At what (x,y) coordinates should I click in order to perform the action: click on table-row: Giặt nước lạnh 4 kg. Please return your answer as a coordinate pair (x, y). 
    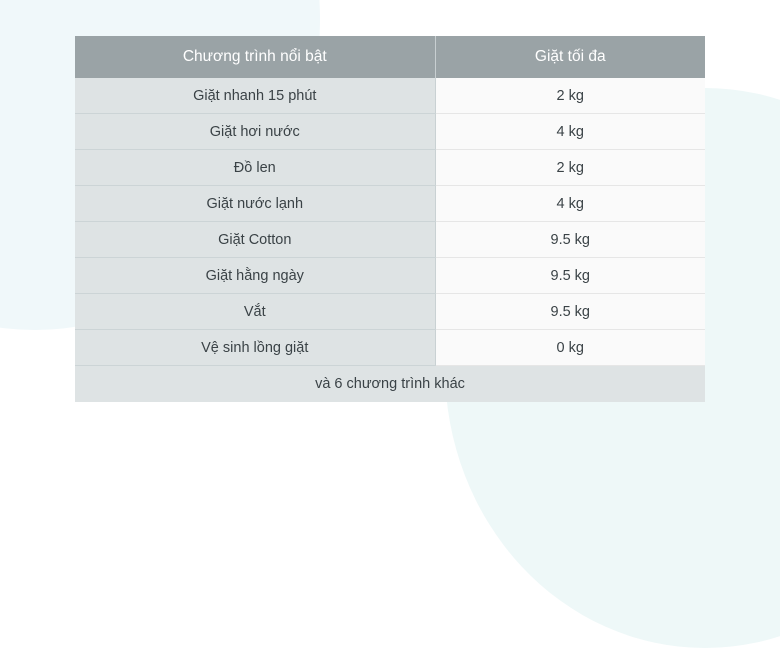
    Looking at the image, I should click on (390, 203).